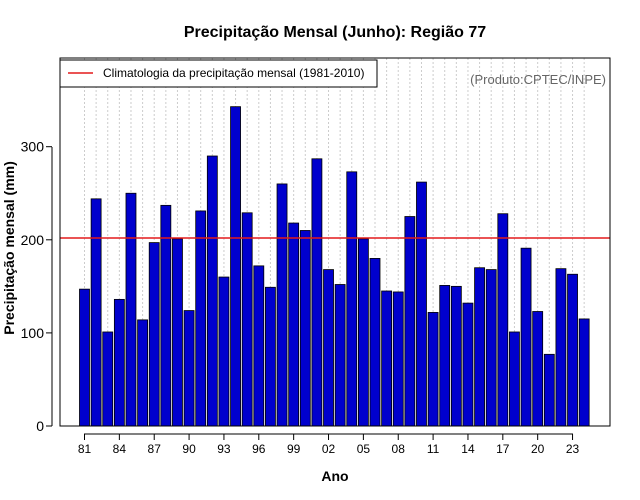  What do you see at coordinates (503, 449) in the screenshot?
I see `x-tick-label: 17` at bounding box center [503, 449].